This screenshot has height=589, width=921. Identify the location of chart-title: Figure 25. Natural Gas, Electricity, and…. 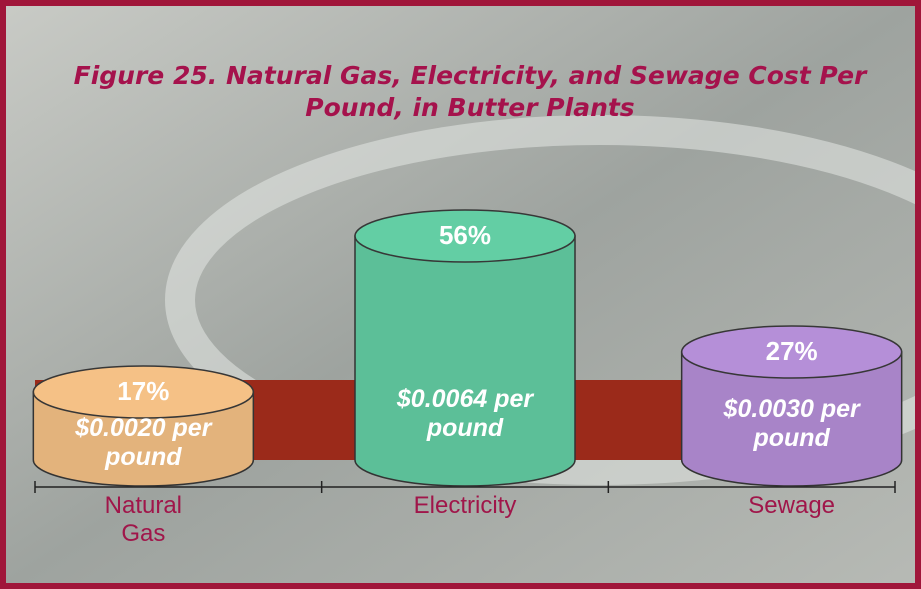
(470, 91).